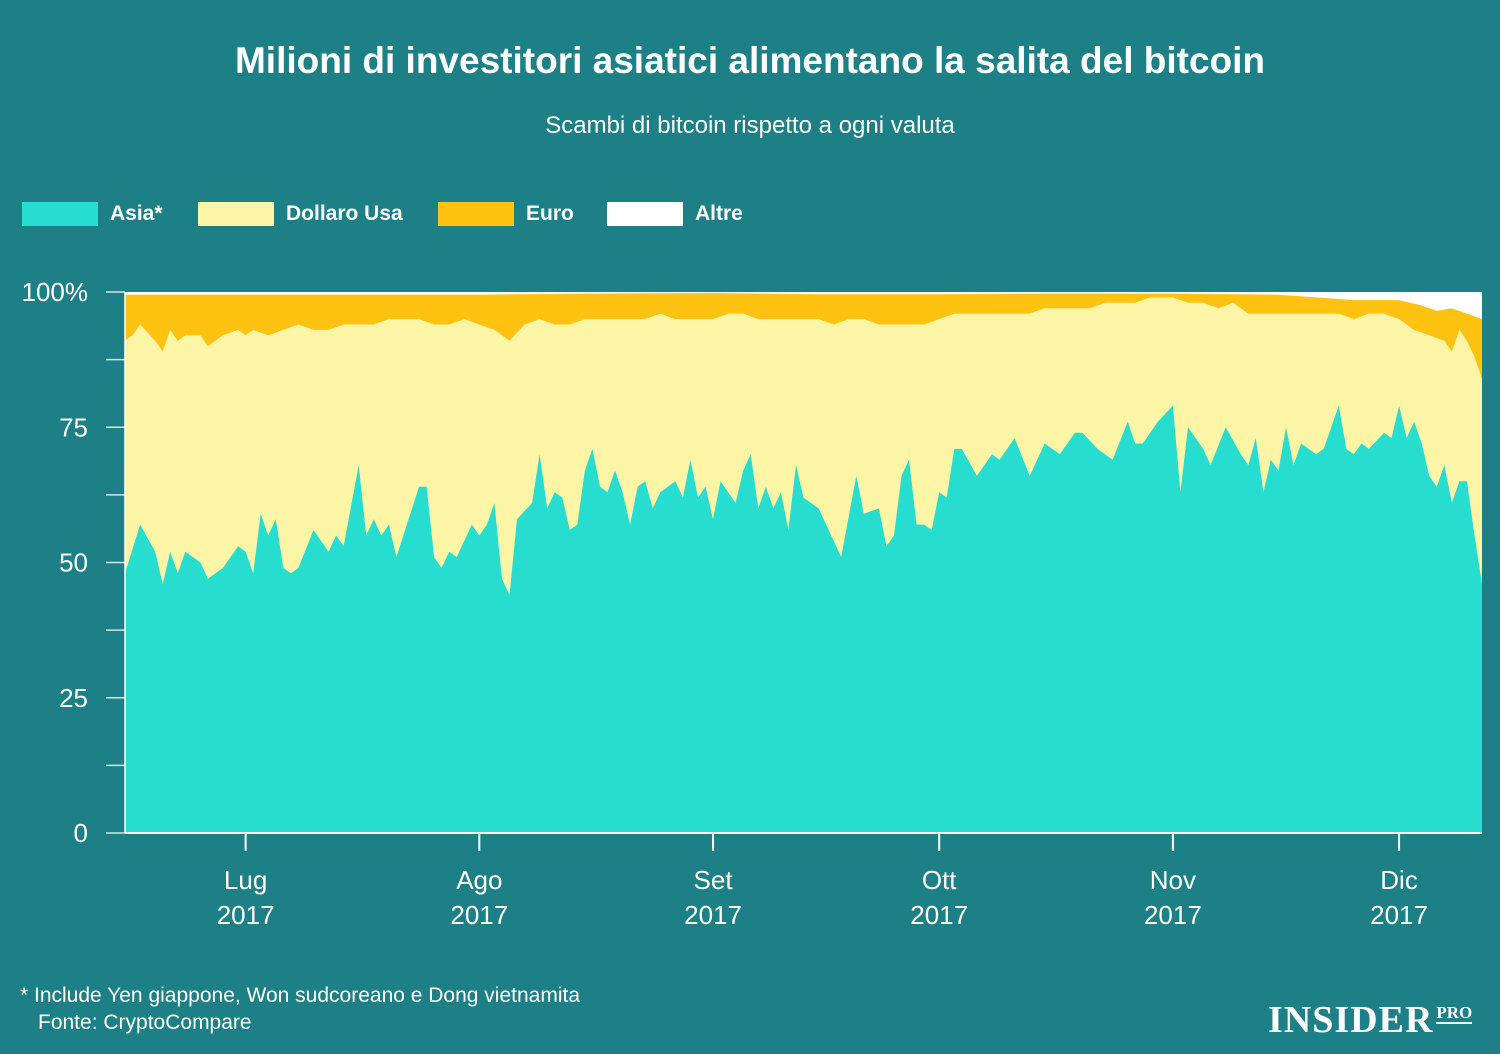 The height and width of the screenshot is (1054, 1500). I want to click on y-tick-label: 75, so click(73, 427).